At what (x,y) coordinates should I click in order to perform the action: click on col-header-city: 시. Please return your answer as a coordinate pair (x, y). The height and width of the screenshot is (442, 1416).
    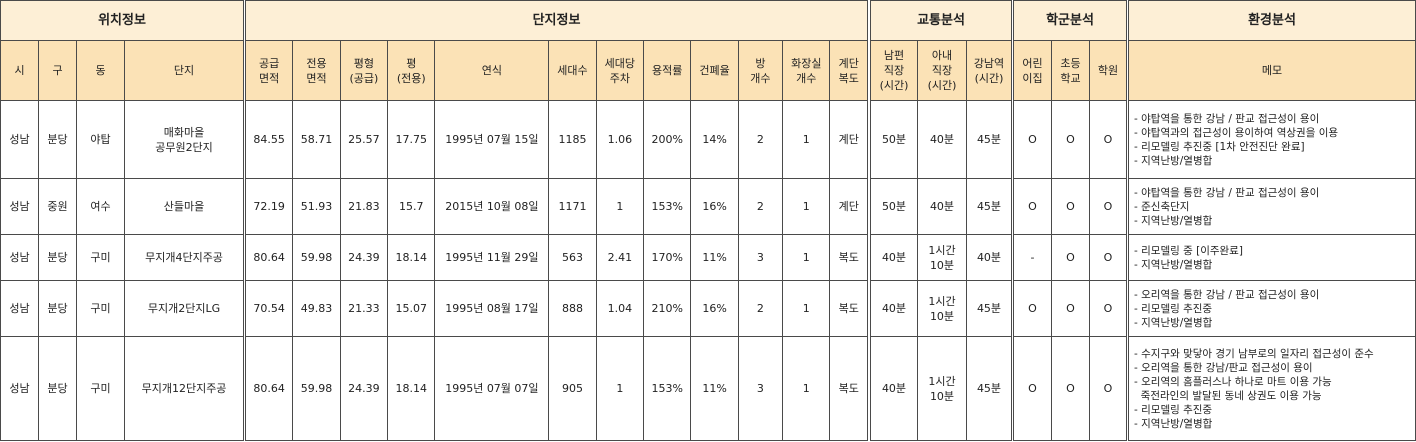
    Looking at the image, I should click on (19, 70).